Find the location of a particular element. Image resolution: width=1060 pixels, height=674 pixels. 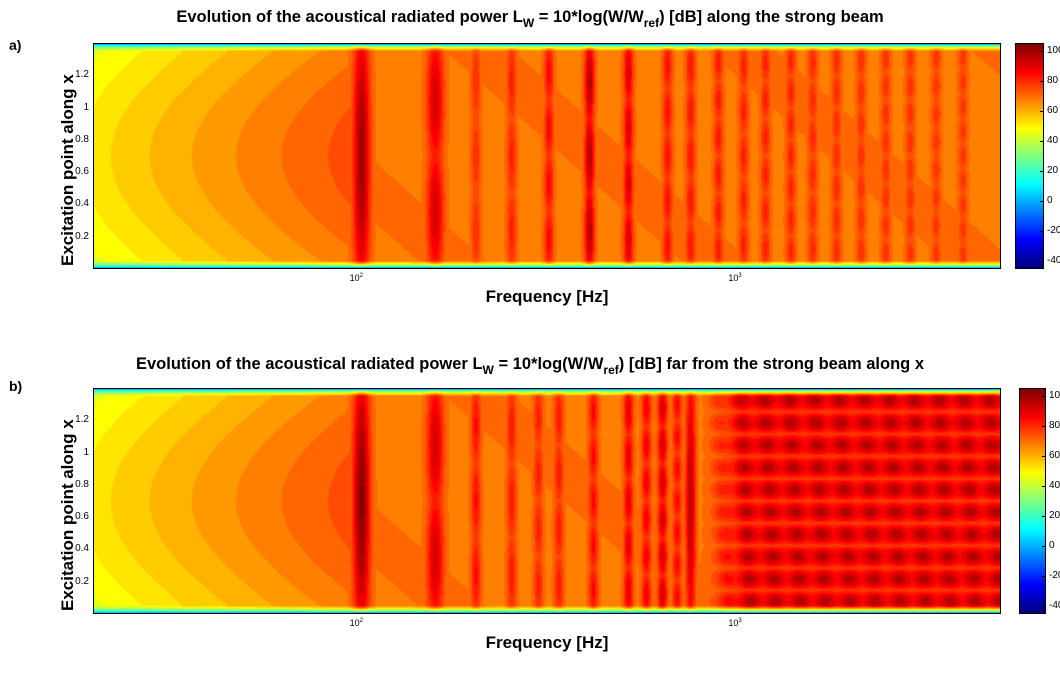

panel-letter: a) is located at coordinates (15, 45).